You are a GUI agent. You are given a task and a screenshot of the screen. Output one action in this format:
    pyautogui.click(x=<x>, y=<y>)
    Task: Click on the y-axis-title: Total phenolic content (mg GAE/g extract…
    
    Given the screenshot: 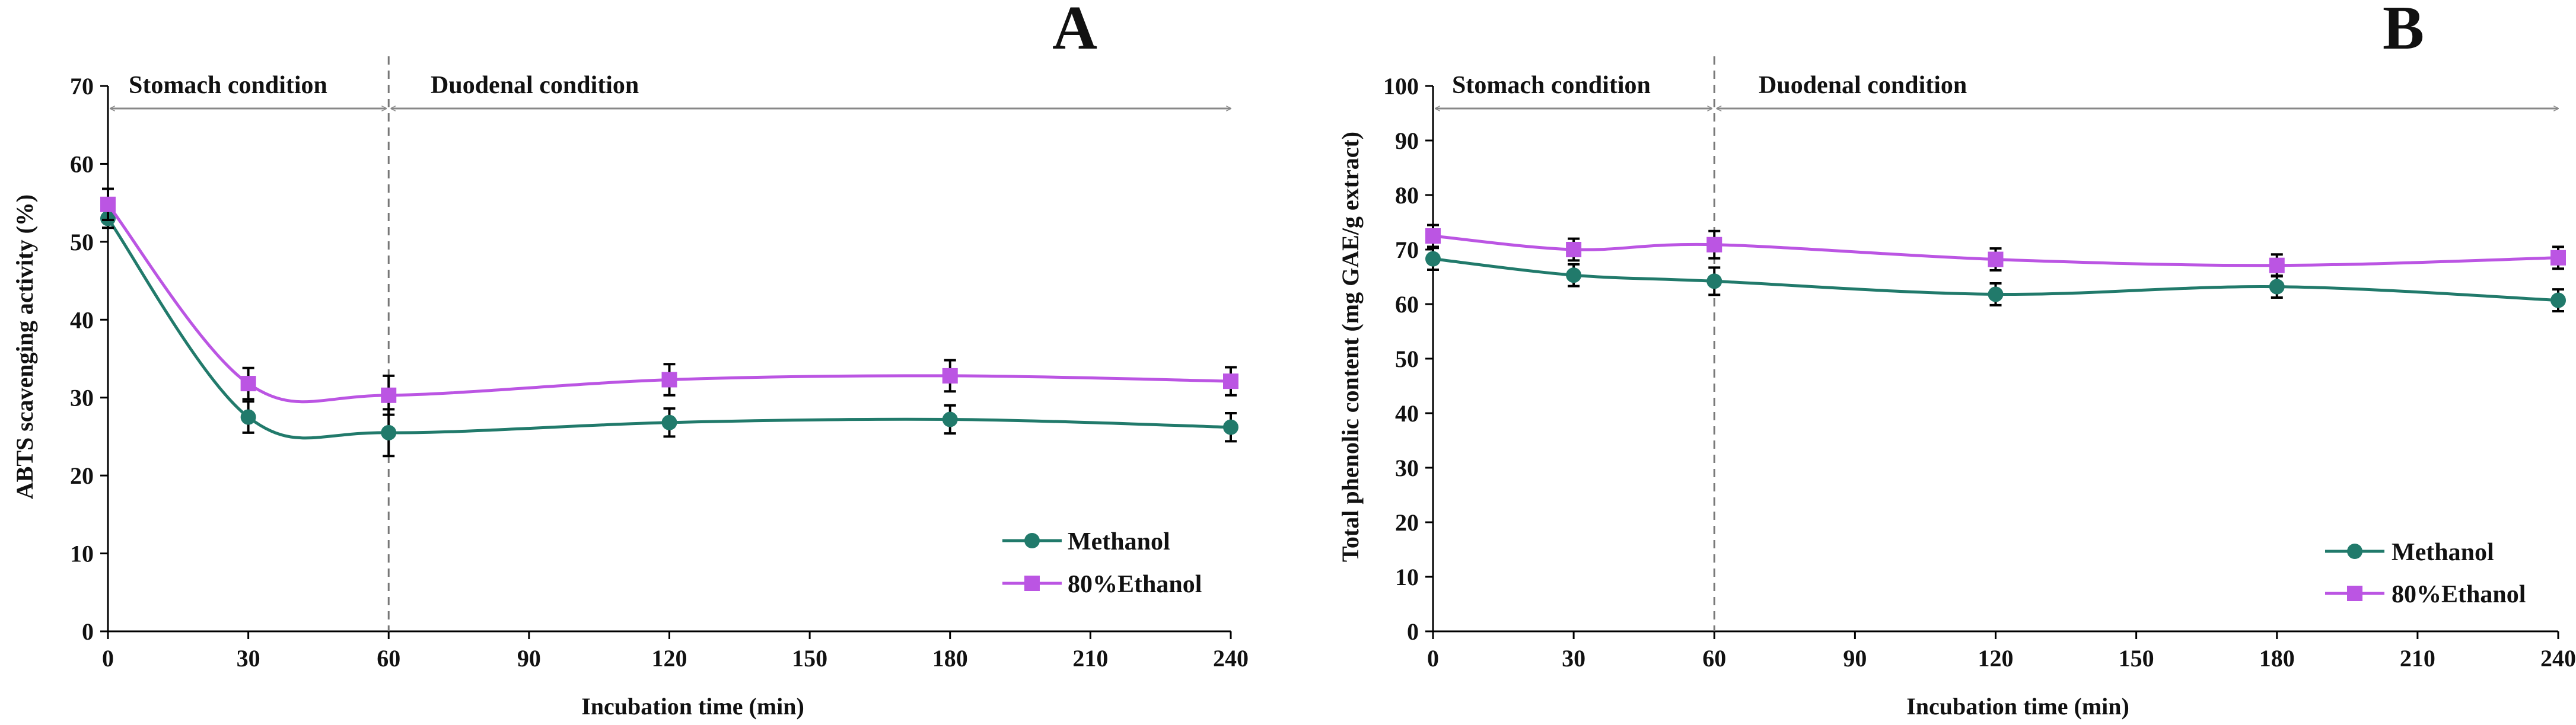 What is the action you would take?
    pyautogui.click(x=1350, y=347)
    